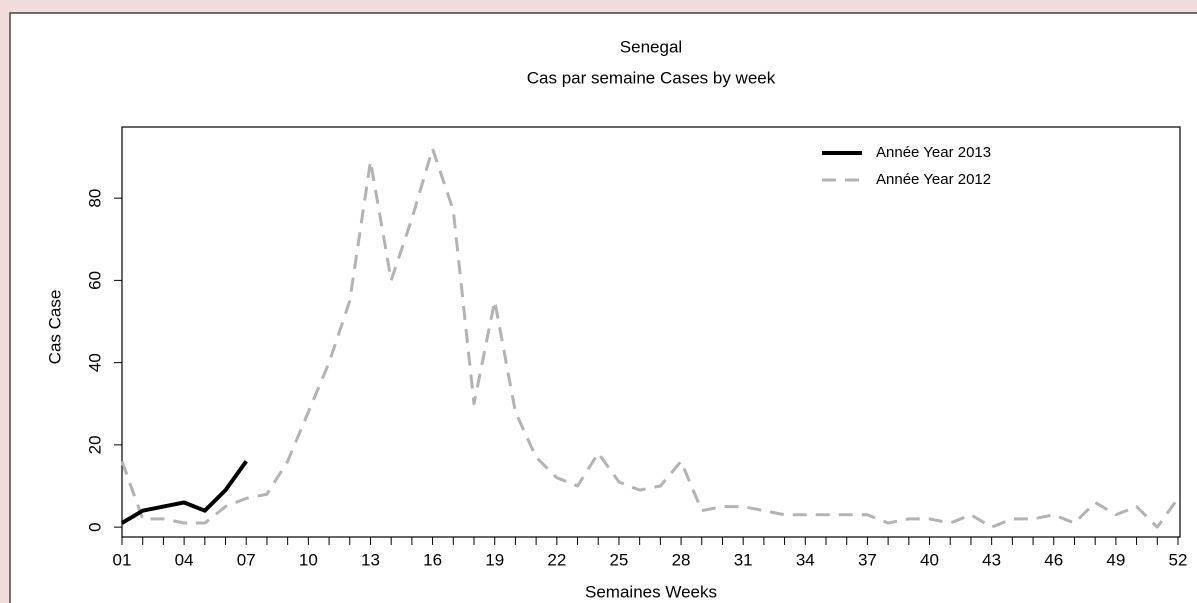 The width and height of the screenshot is (1197, 603). I want to click on y-tick-label: 20, so click(94, 444).